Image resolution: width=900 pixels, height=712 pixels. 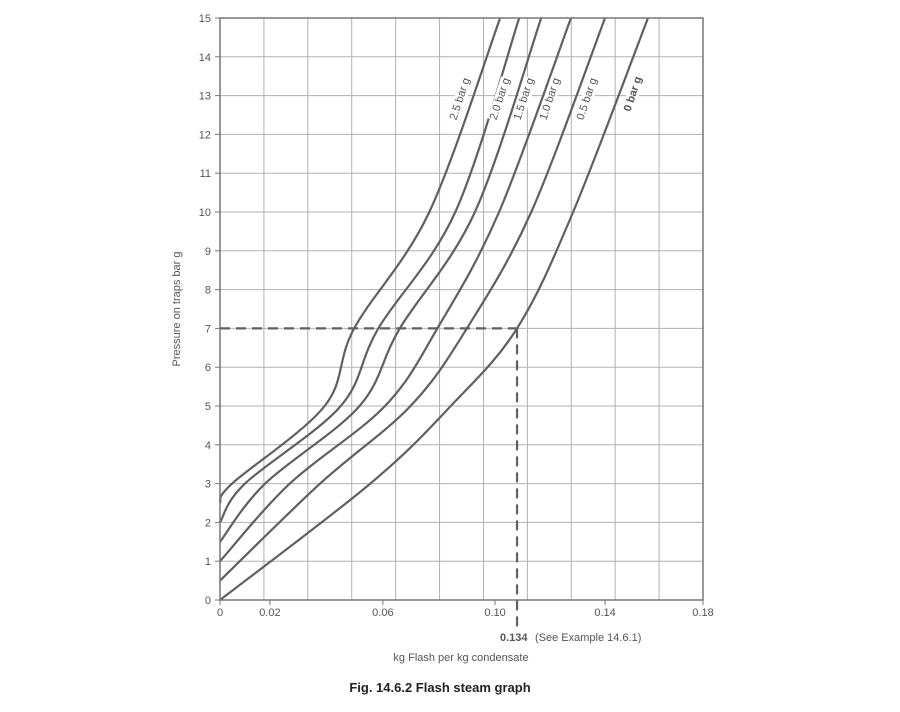 I want to click on series-label: 0.5 bar g, so click(x=587, y=99).